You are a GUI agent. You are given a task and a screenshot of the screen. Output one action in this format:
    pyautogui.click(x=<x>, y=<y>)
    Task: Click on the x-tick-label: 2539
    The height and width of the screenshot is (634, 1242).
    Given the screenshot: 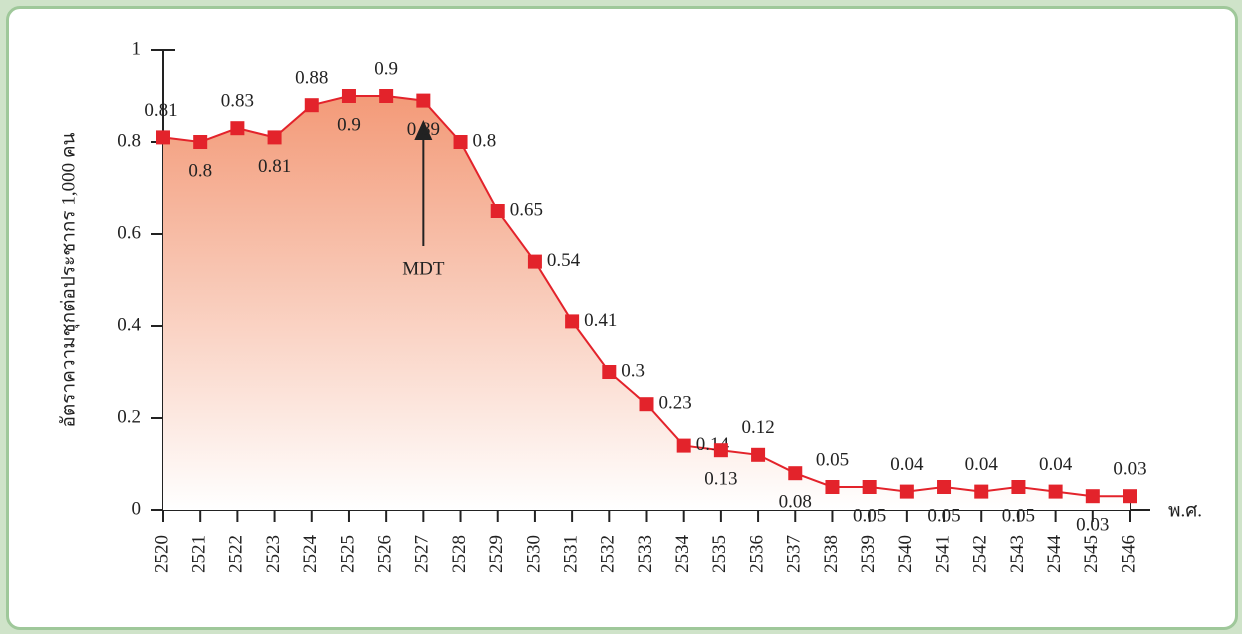 What is the action you would take?
    pyautogui.click(x=868, y=554)
    